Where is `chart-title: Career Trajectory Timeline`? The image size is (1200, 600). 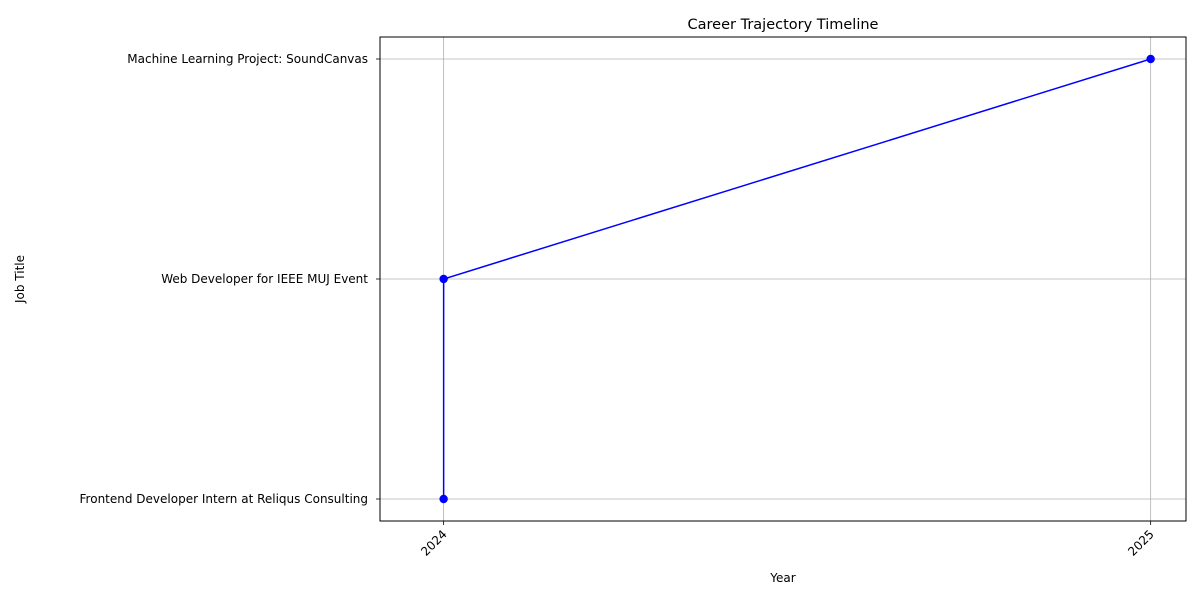 chart-title: Career Trajectory Timeline is located at coordinates (783, 25).